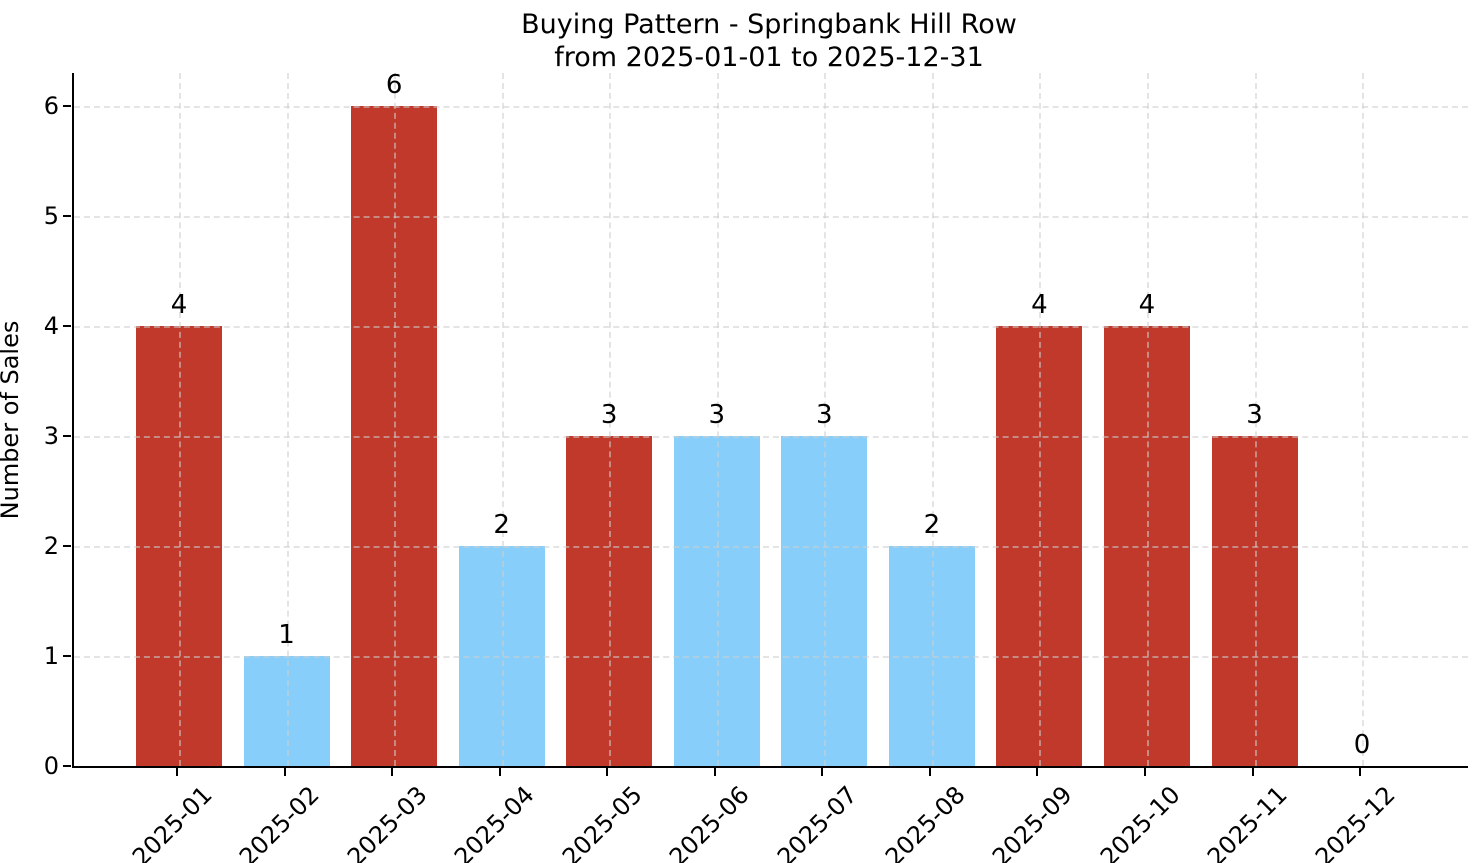  What do you see at coordinates (495, 821) in the screenshot?
I see `x-tick-label: 2025-04` at bounding box center [495, 821].